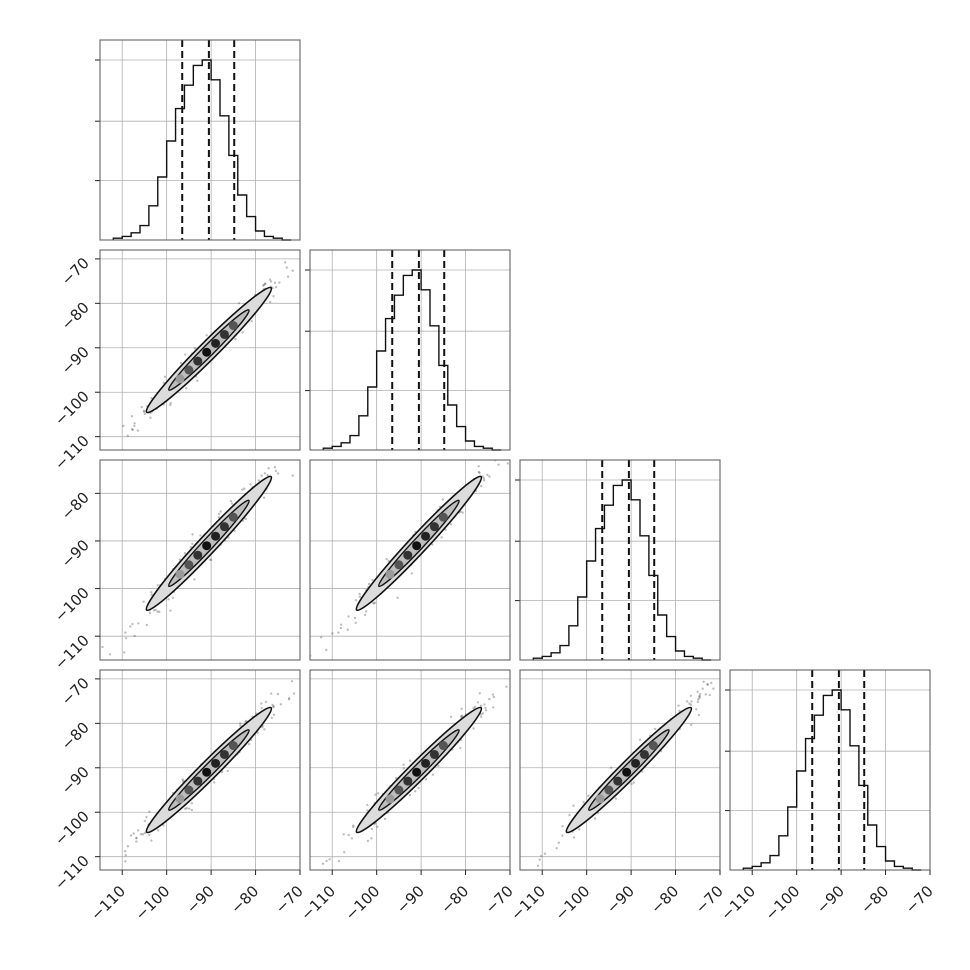  What do you see at coordinates (200, 350) in the screenshot?
I see `scatter-panel-r2-c1` at bounding box center [200, 350].